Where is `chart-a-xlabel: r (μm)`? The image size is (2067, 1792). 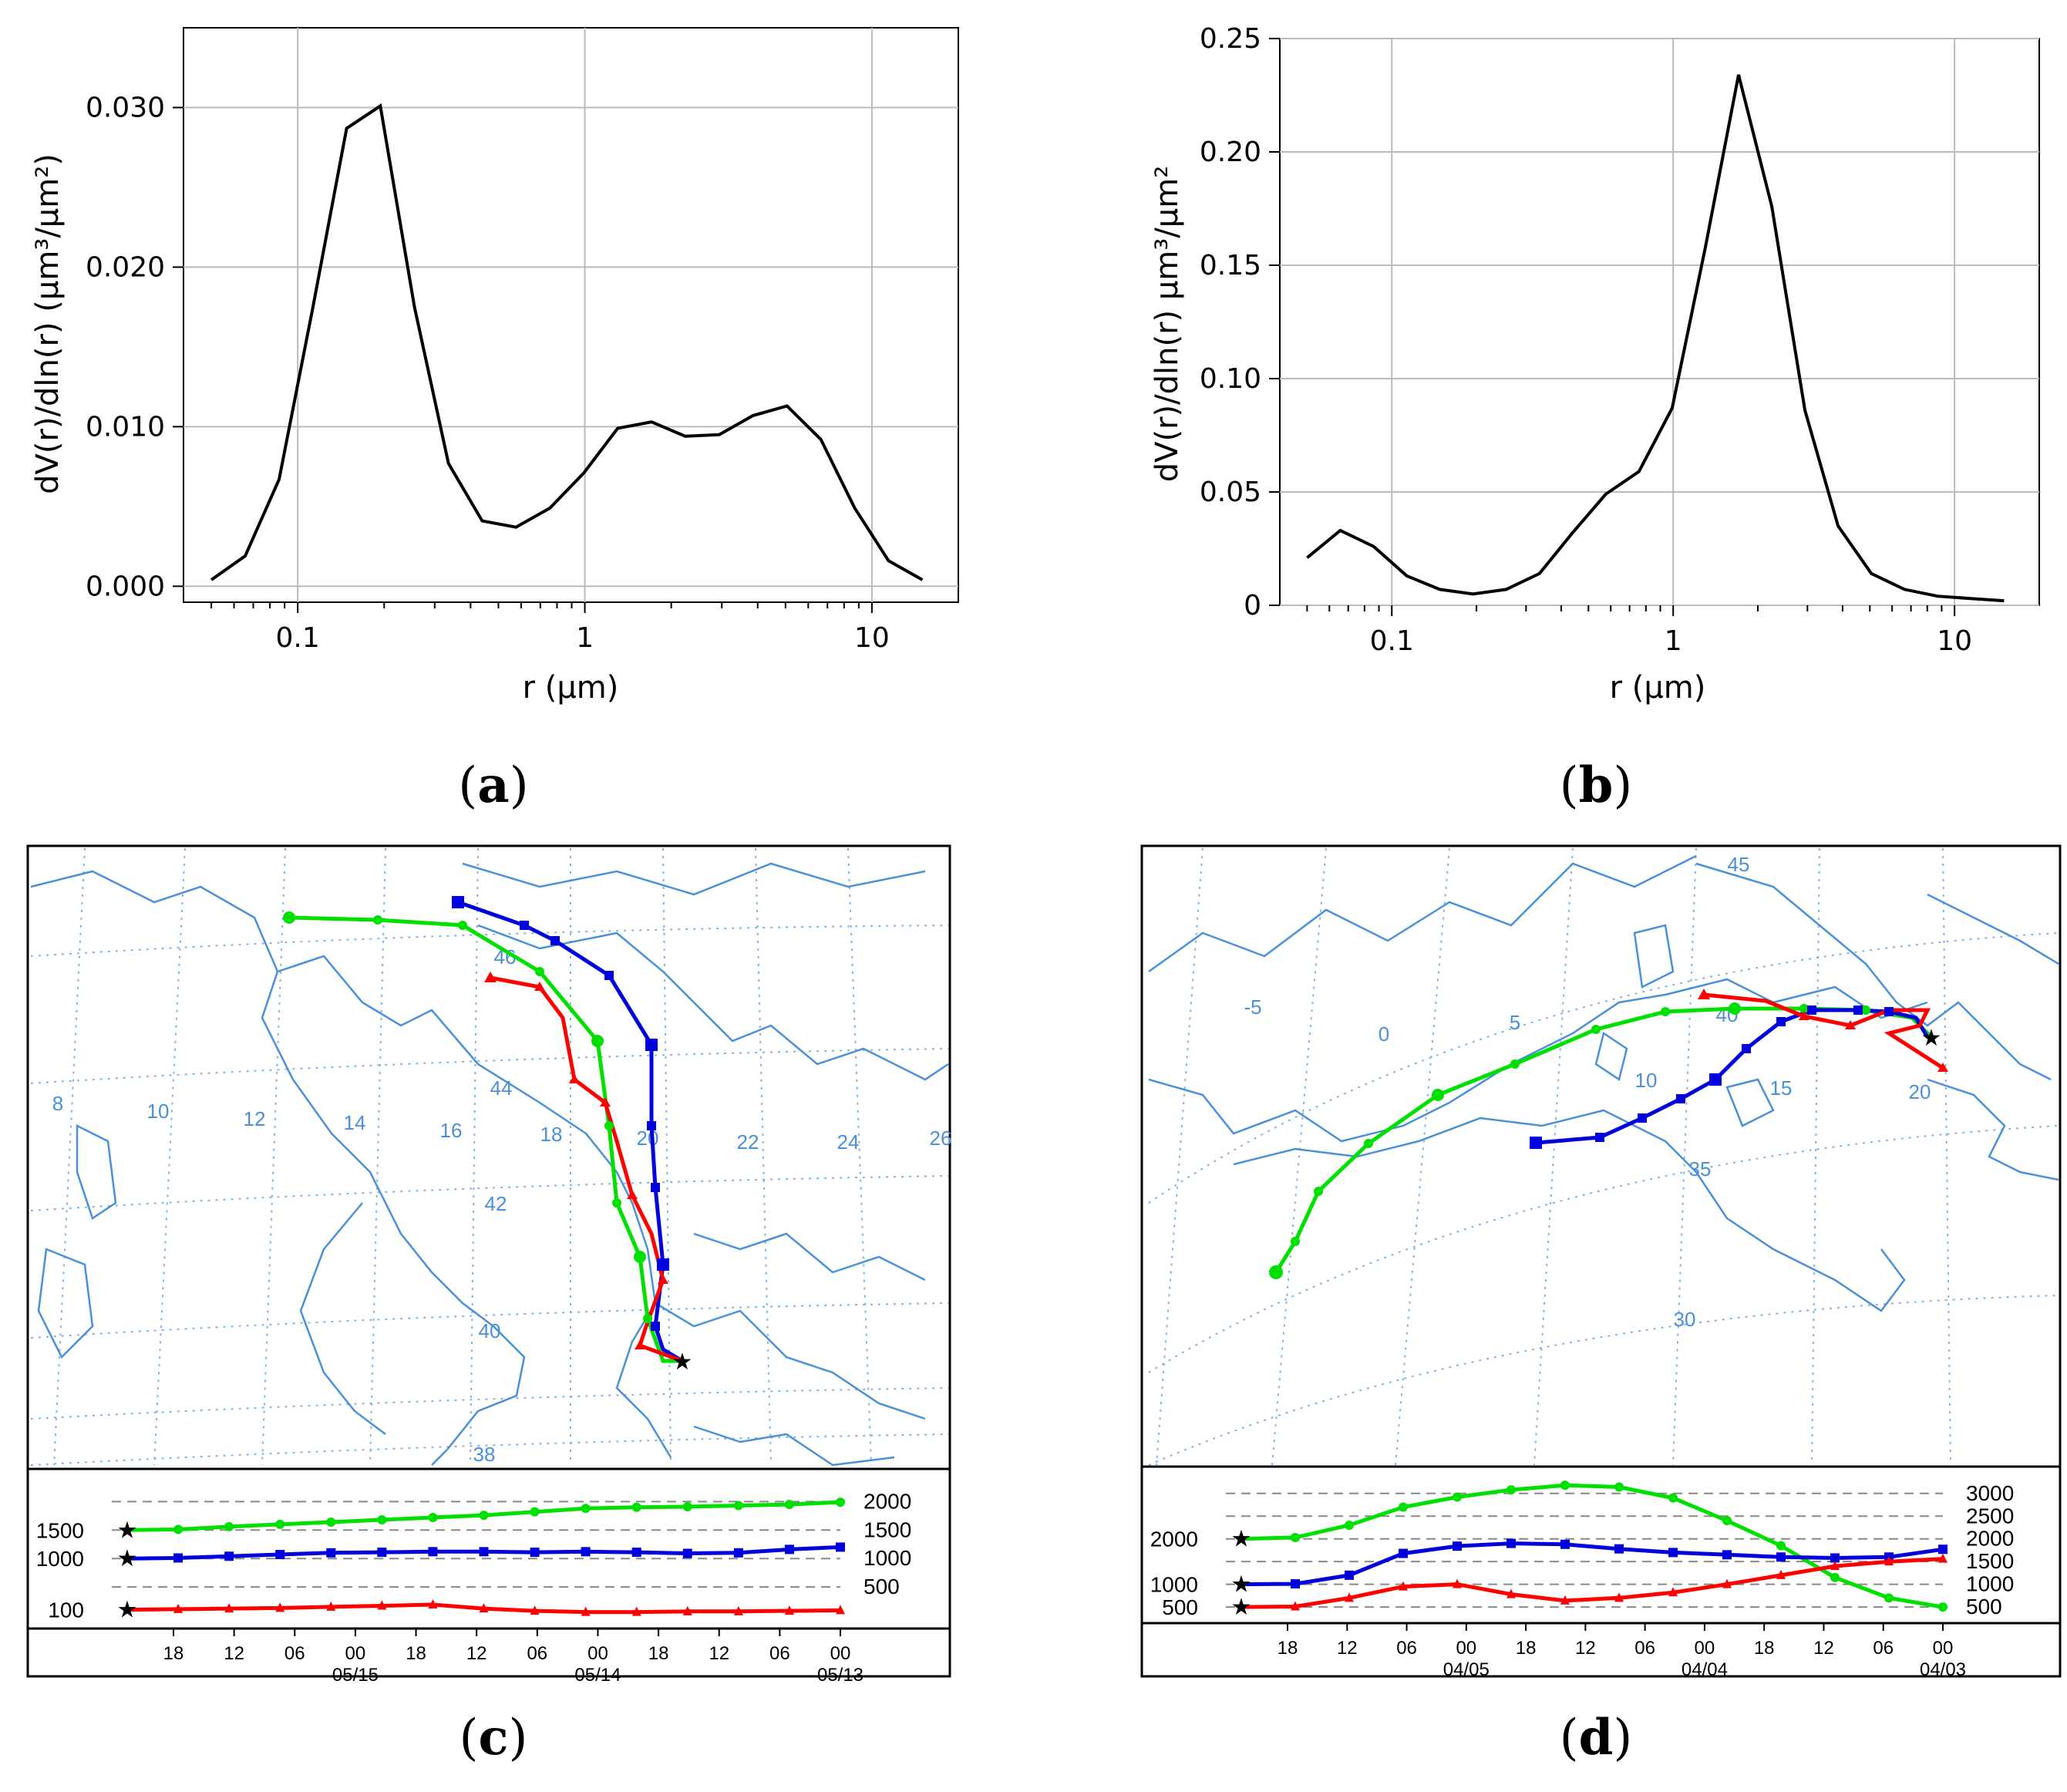 chart-a-xlabel: r (μm) is located at coordinates (571, 688).